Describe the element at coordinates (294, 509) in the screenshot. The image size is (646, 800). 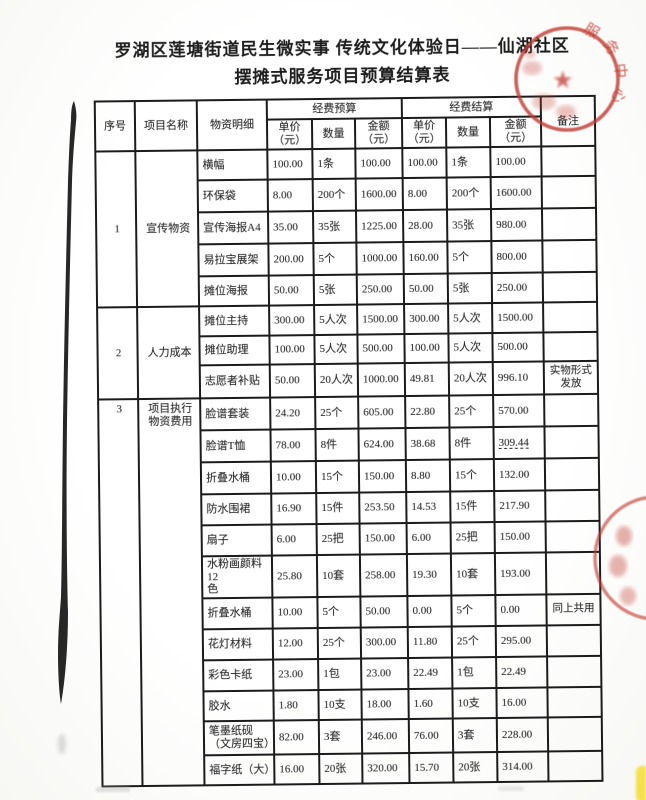
I see `cell-budget-unit-price: 16.90` at that location.